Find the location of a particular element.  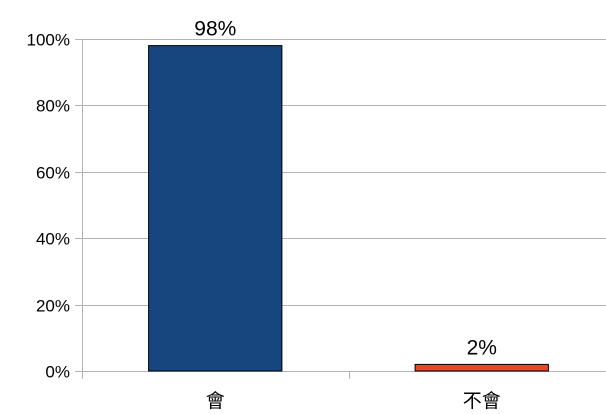

x-category-label: 不會 is located at coordinates (482, 401).